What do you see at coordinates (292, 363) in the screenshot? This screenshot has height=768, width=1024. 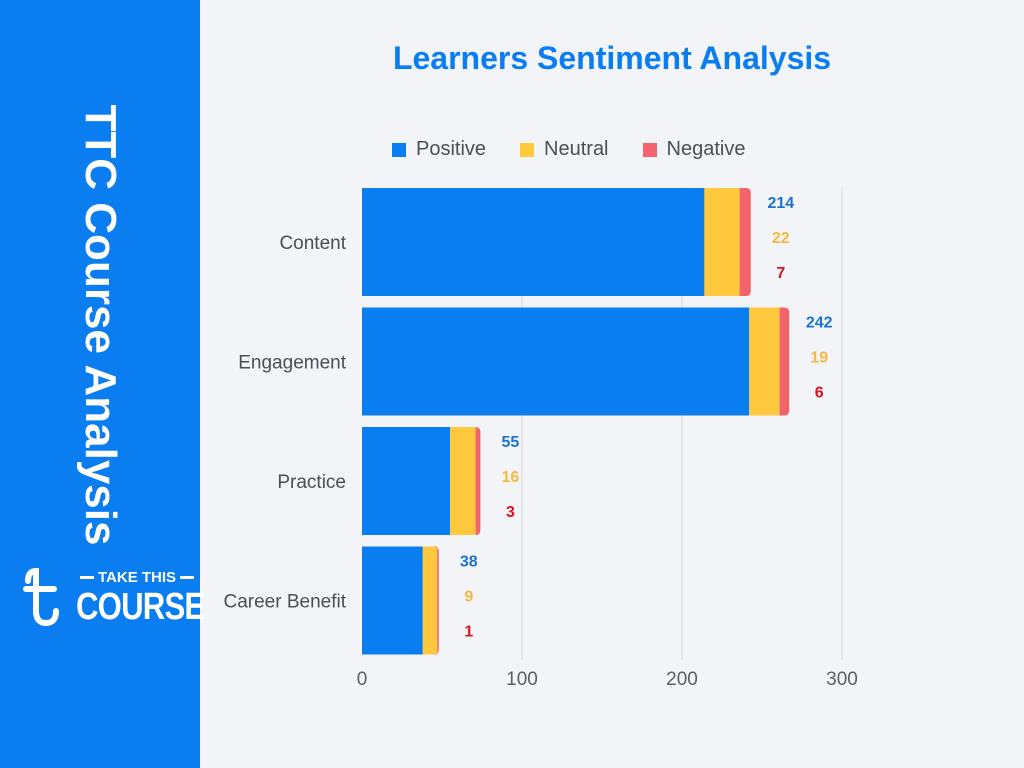 I see `category-label-engagement: Engagement` at bounding box center [292, 363].